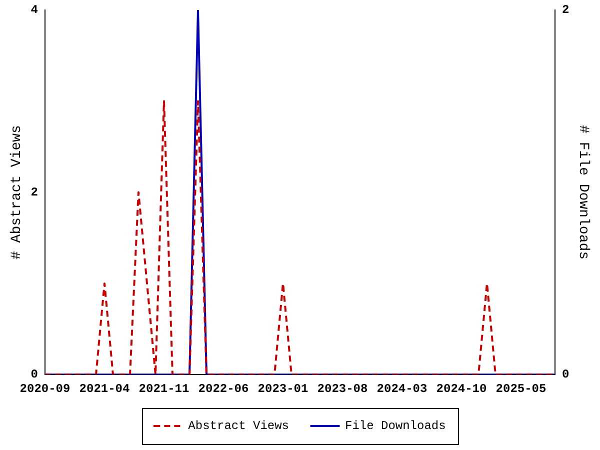 The width and height of the screenshot is (600, 450). What do you see at coordinates (45, 389) in the screenshot?
I see `x-tick-label: 2020-09` at bounding box center [45, 389].